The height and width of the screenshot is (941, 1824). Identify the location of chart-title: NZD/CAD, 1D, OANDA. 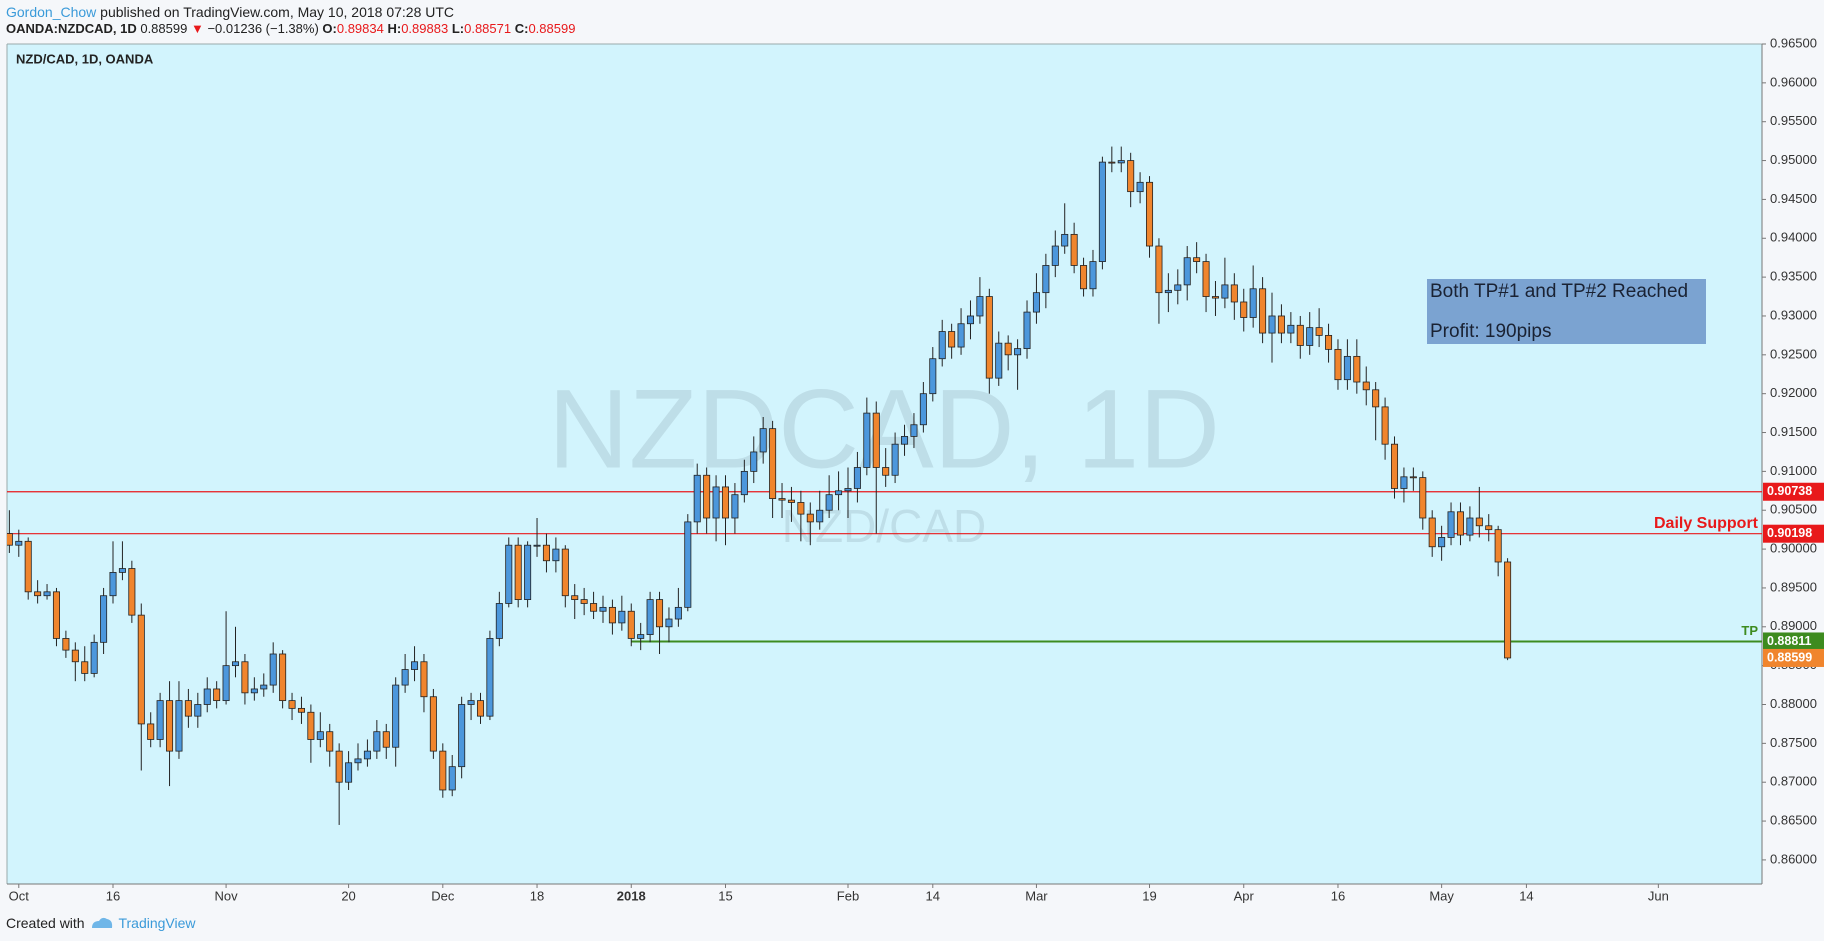
(85, 58).